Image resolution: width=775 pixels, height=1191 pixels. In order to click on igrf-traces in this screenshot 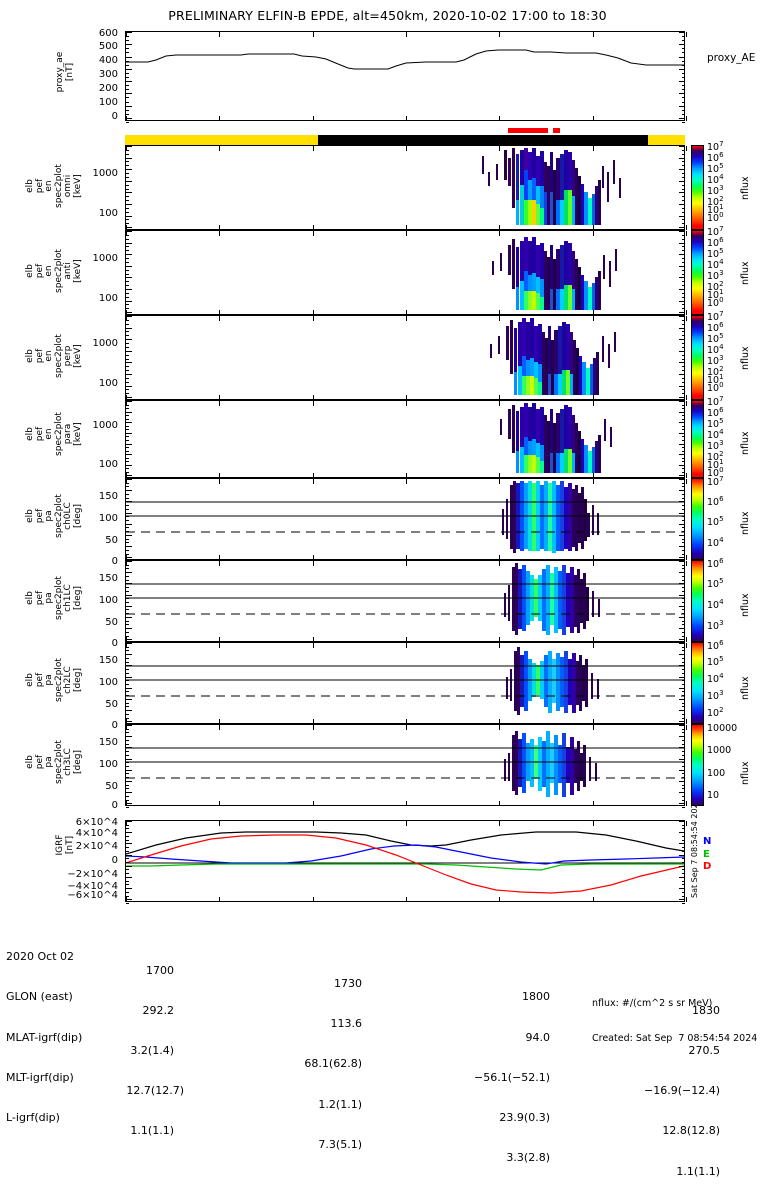, I will do `click(405, 862)`.